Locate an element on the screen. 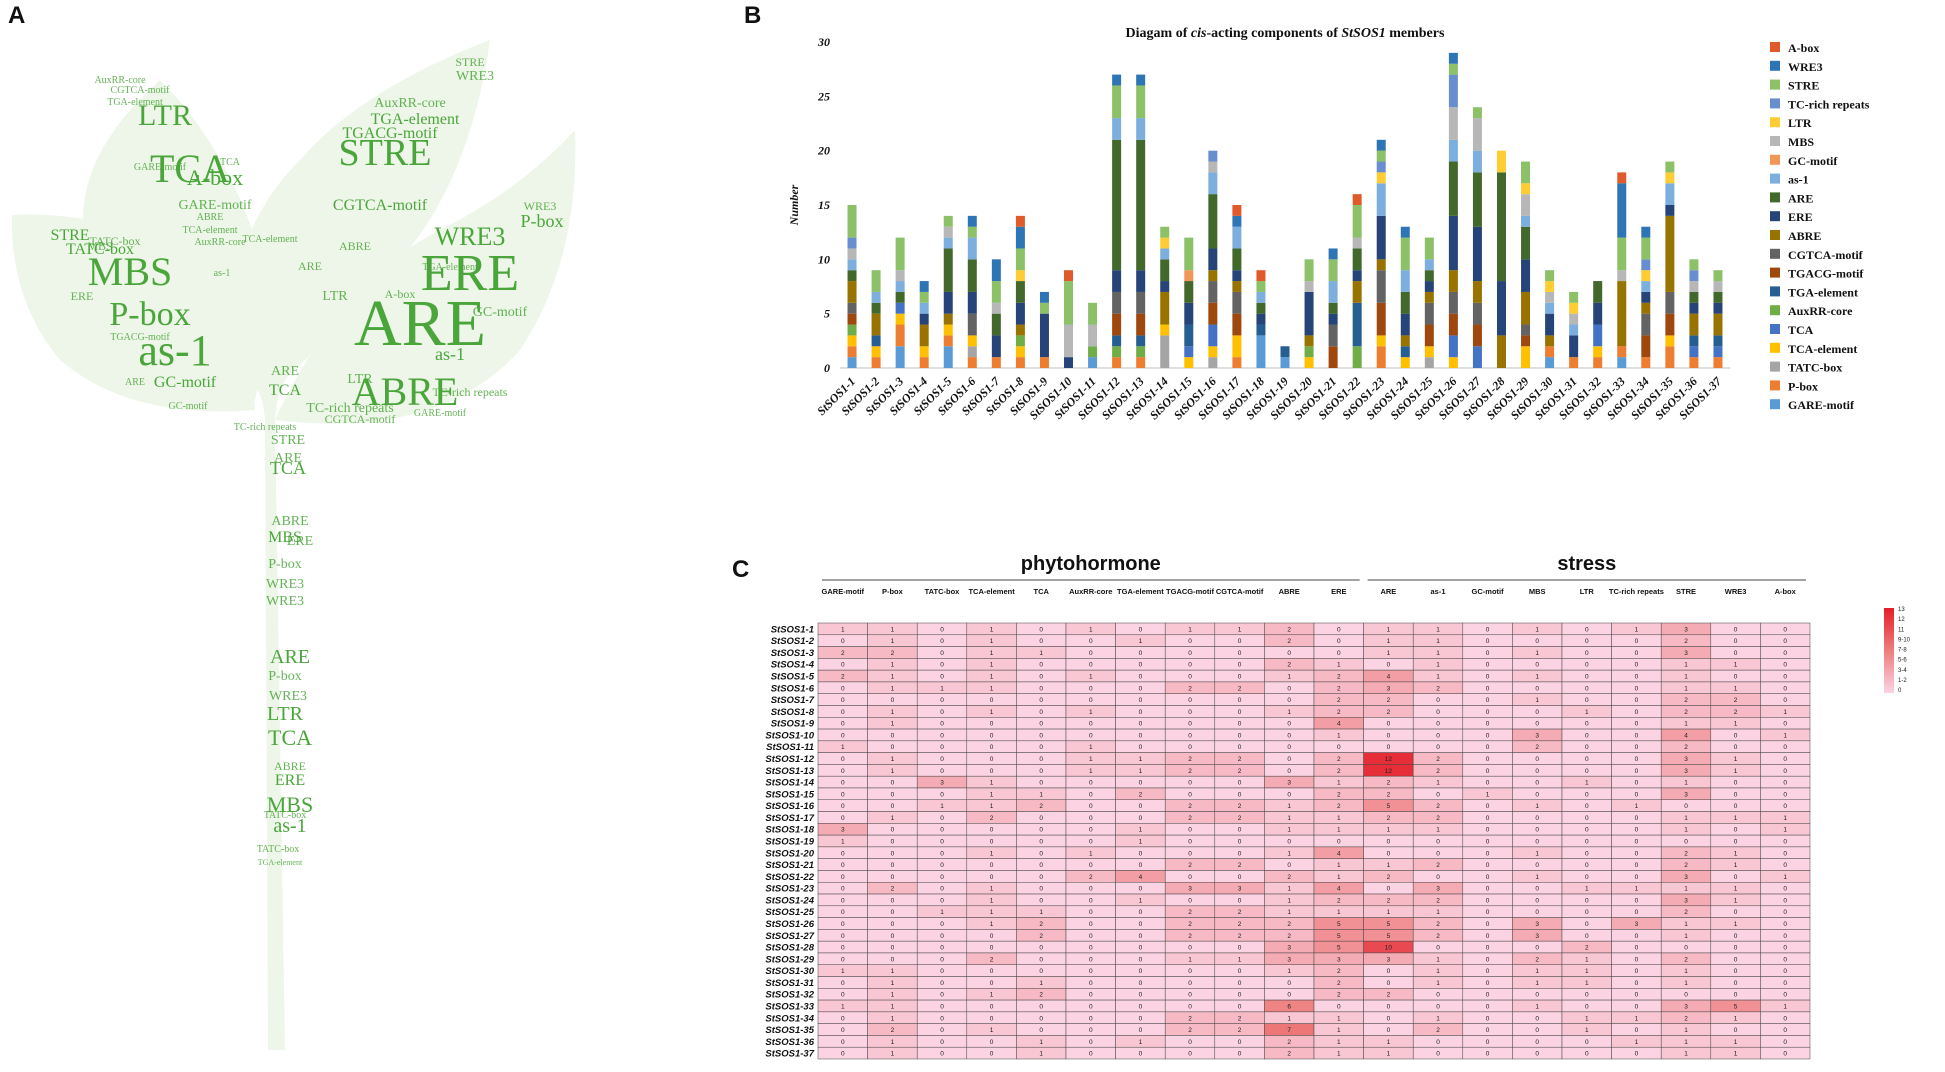 This screenshot has height=1072, width=1945. row-label: StSOS1-6 is located at coordinates (793, 688).